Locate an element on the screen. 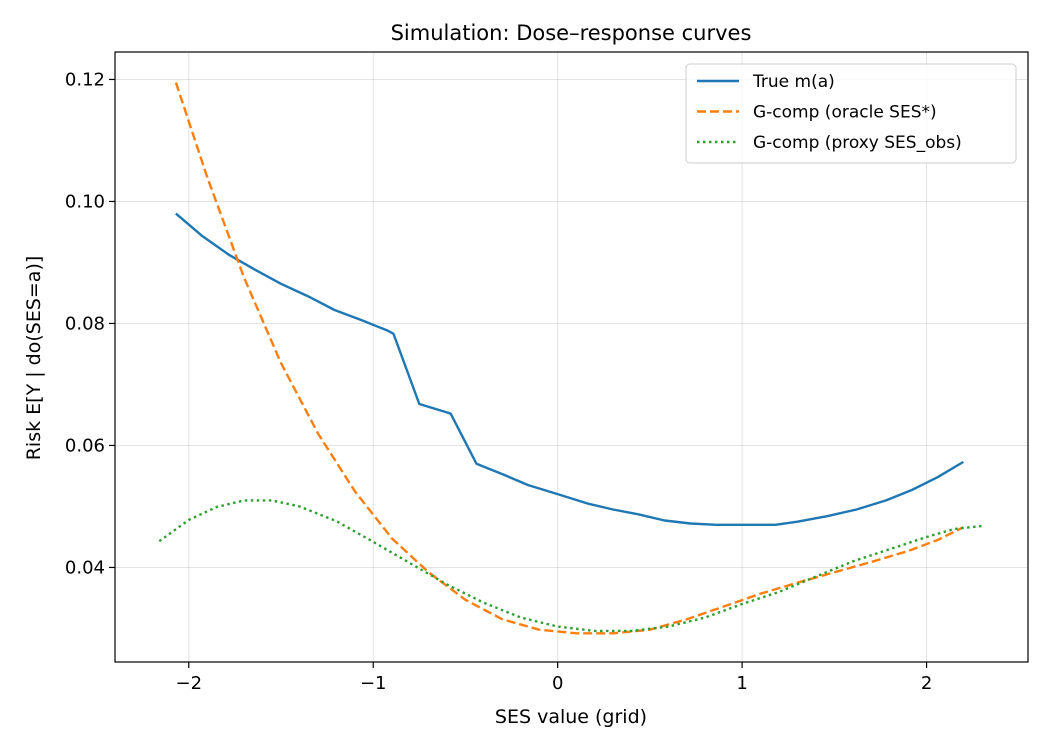  y-tick-label: 0.06 is located at coordinates (85, 445).